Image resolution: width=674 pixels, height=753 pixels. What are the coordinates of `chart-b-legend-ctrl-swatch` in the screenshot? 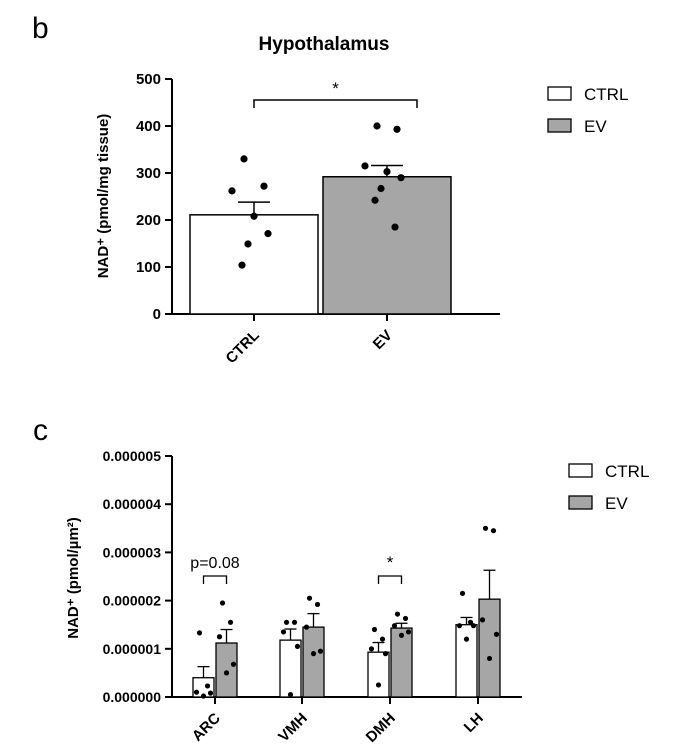 It's located at (559, 93).